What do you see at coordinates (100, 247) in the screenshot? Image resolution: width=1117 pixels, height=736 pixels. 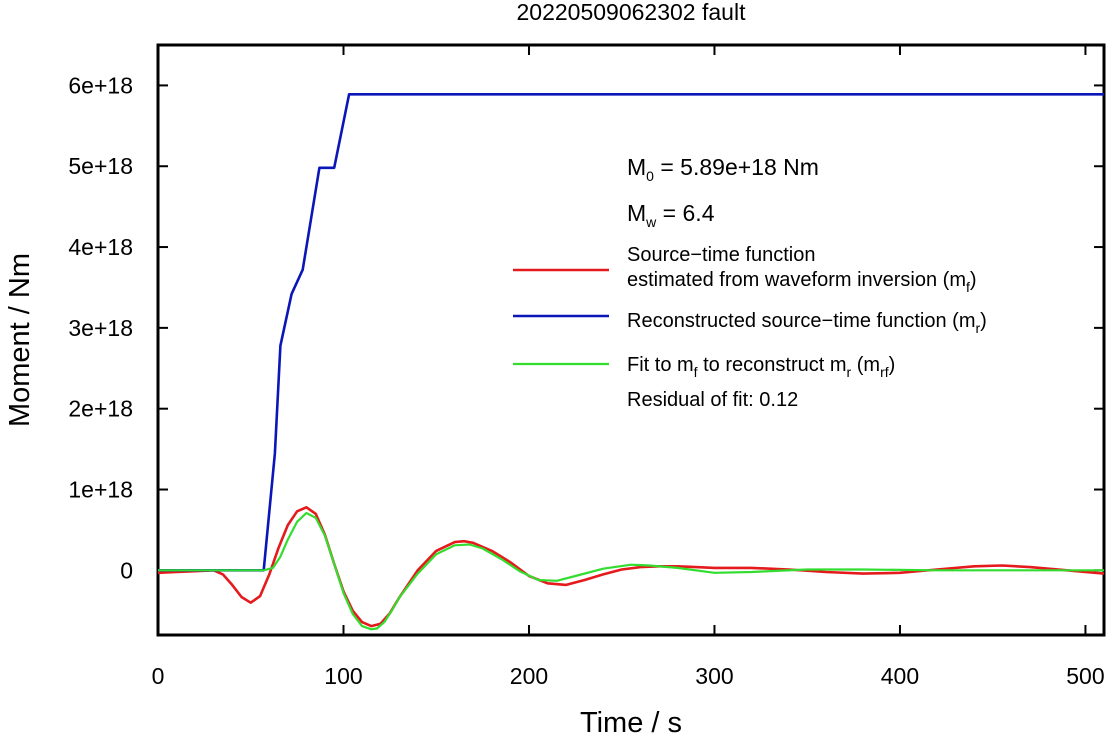 I see `y-tick-label: 4e+18` at bounding box center [100, 247].